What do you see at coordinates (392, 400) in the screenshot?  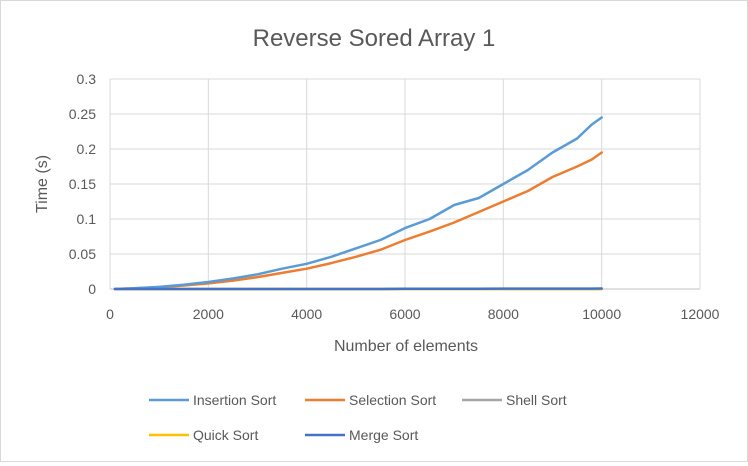 I see `legend-label: Selection Sort` at bounding box center [392, 400].